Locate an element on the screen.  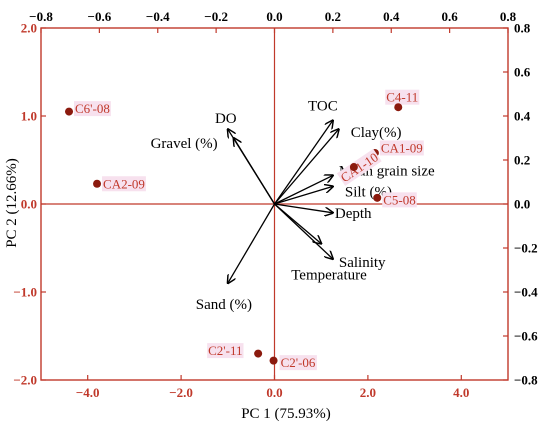
loading-label: Clay(%) is located at coordinates (376, 133).